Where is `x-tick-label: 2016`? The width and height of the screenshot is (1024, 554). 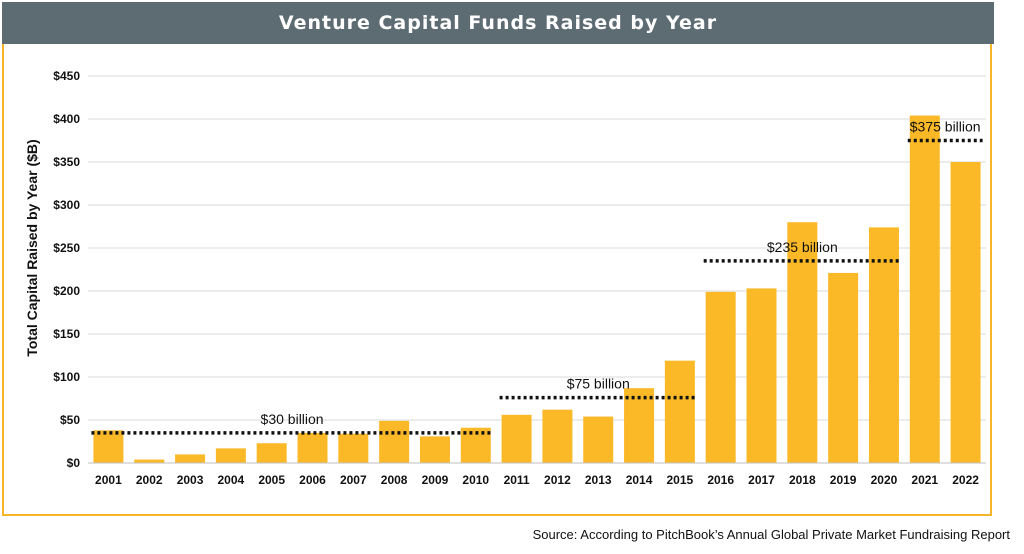
x-tick-label: 2016 is located at coordinates (720, 480).